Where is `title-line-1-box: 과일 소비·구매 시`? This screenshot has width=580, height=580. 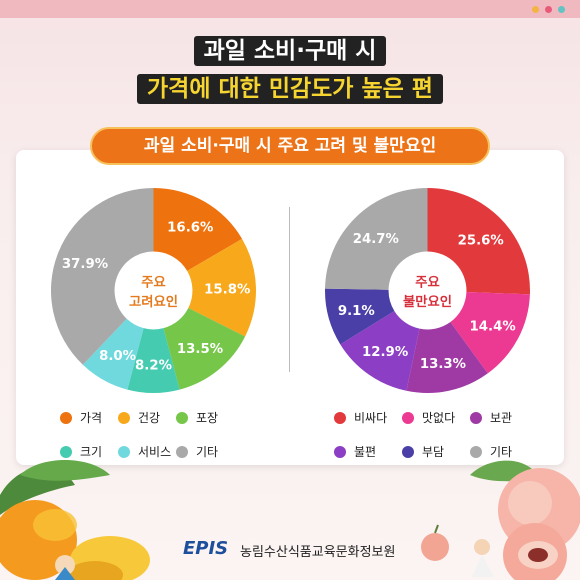
title-line-1-box: 과일 소비·구매 시 is located at coordinates (290, 51).